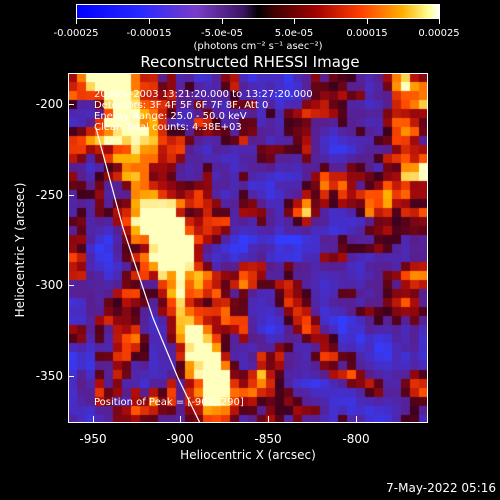  What do you see at coordinates (181, 105) in the screenshot?
I see `detectors-text: Detectors: 3F 4F 5F 6F 7F 8F, Att 0` at bounding box center [181, 105].